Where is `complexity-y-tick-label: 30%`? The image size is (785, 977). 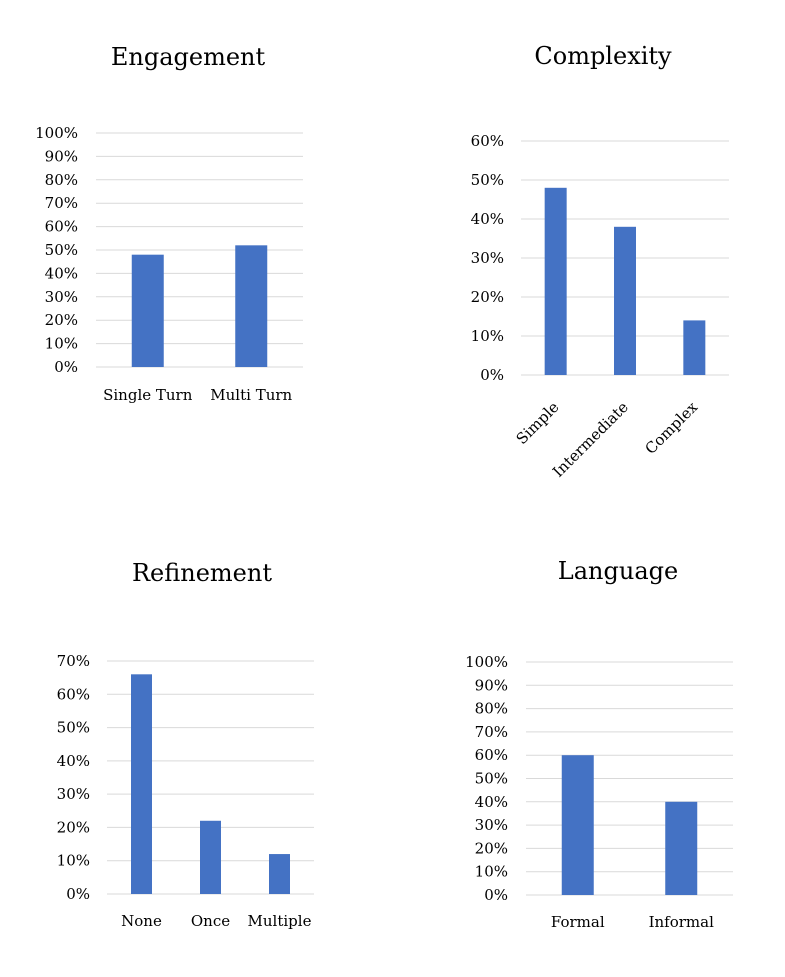 complexity-y-tick-label: 30% is located at coordinates (487, 258).